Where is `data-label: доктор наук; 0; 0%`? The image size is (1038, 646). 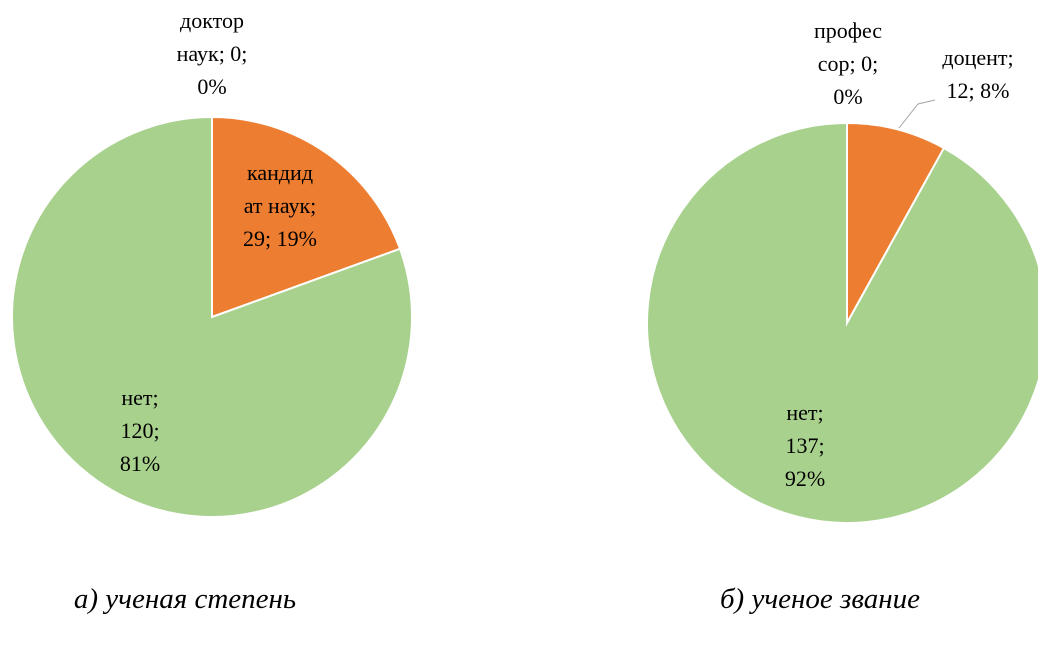
data-label: доктор наук; 0; 0% is located at coordinates (212, 53).